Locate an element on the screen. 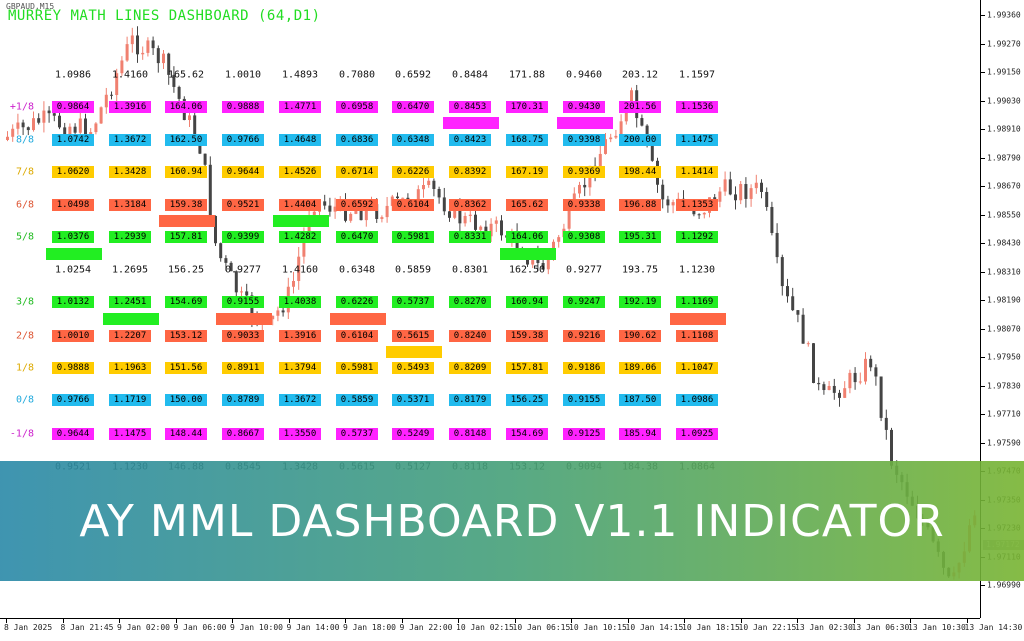 The image size is (1024, 641). price-label: 1.97950 is located at coordinates (1004, 357).